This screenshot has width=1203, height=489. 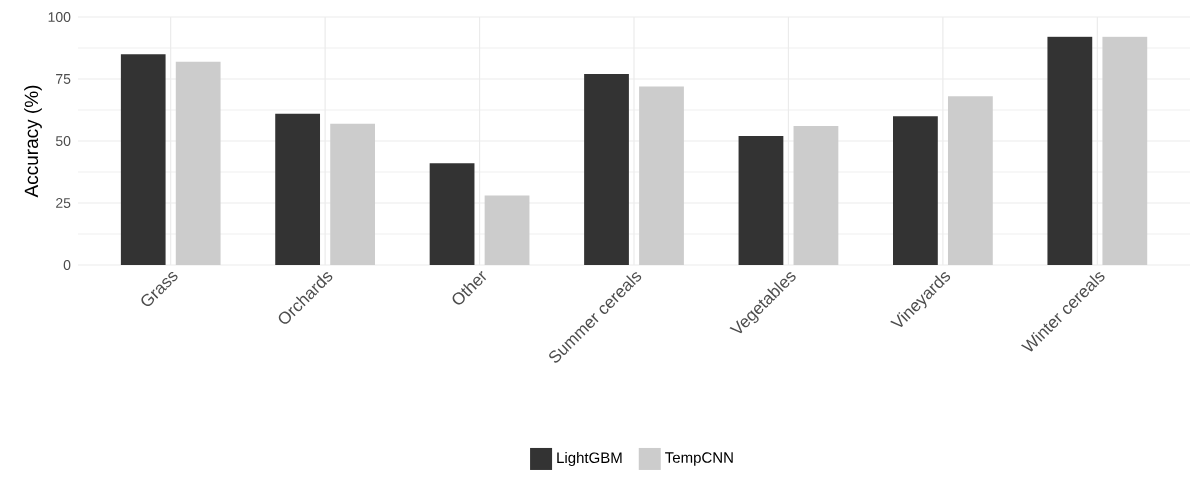 I want to click on y-tick-label: 50, so click(x=63, y=141).